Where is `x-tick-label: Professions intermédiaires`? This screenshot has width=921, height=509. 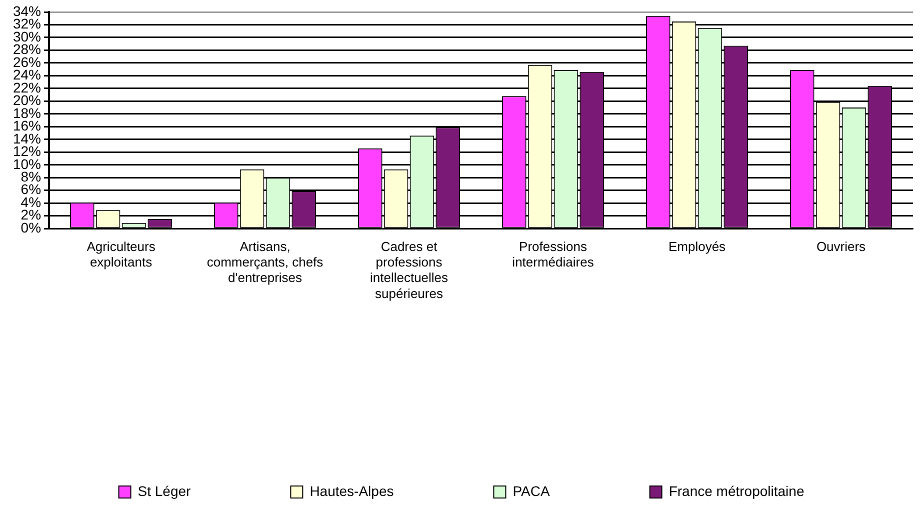 x-tick-label: Professions intermédiaires is located at coordinates (553, 254).